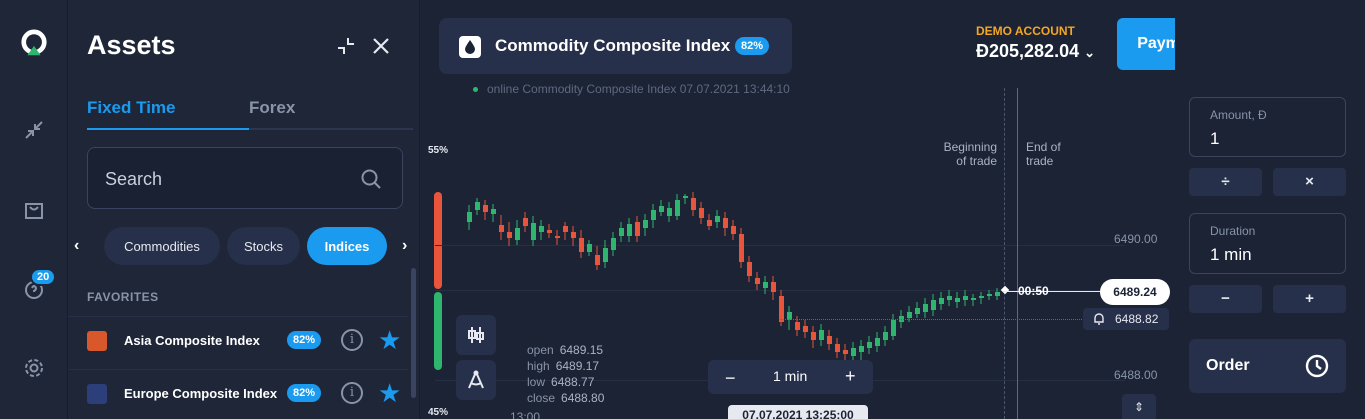  Describe the element at coordinates (34, 43) in the screenshot. I see `logo-icon` at that location.